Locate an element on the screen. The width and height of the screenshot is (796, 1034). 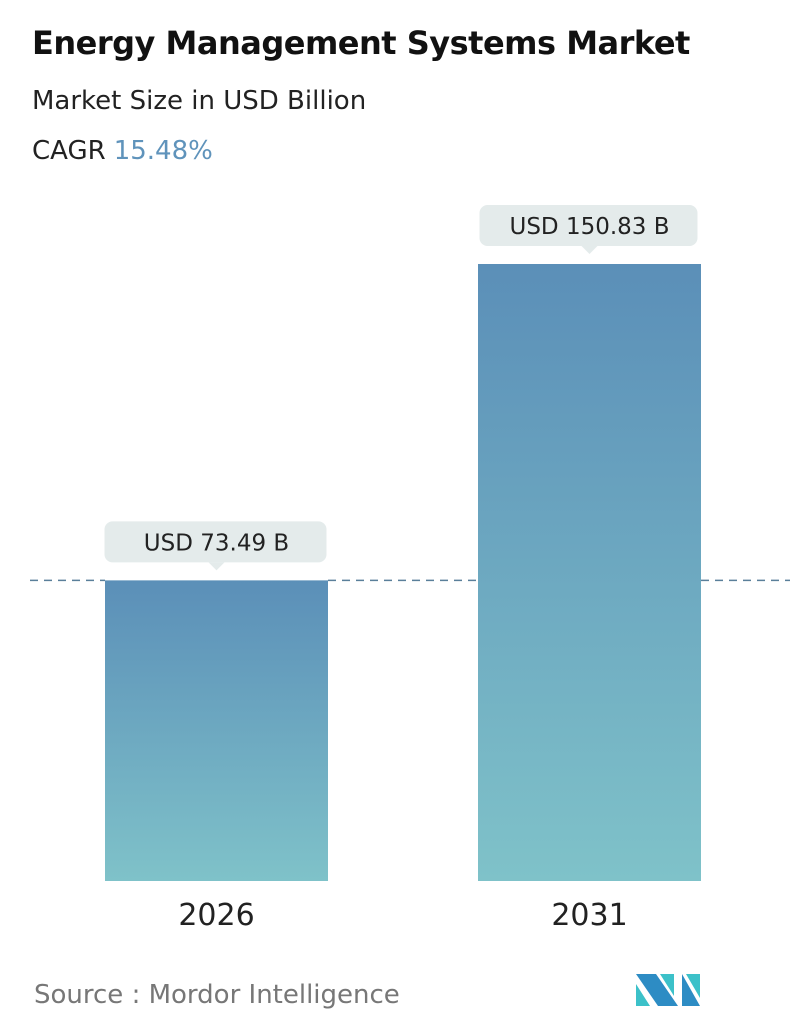
cagr-value: 15.48% is located at coordinates (163, 151).